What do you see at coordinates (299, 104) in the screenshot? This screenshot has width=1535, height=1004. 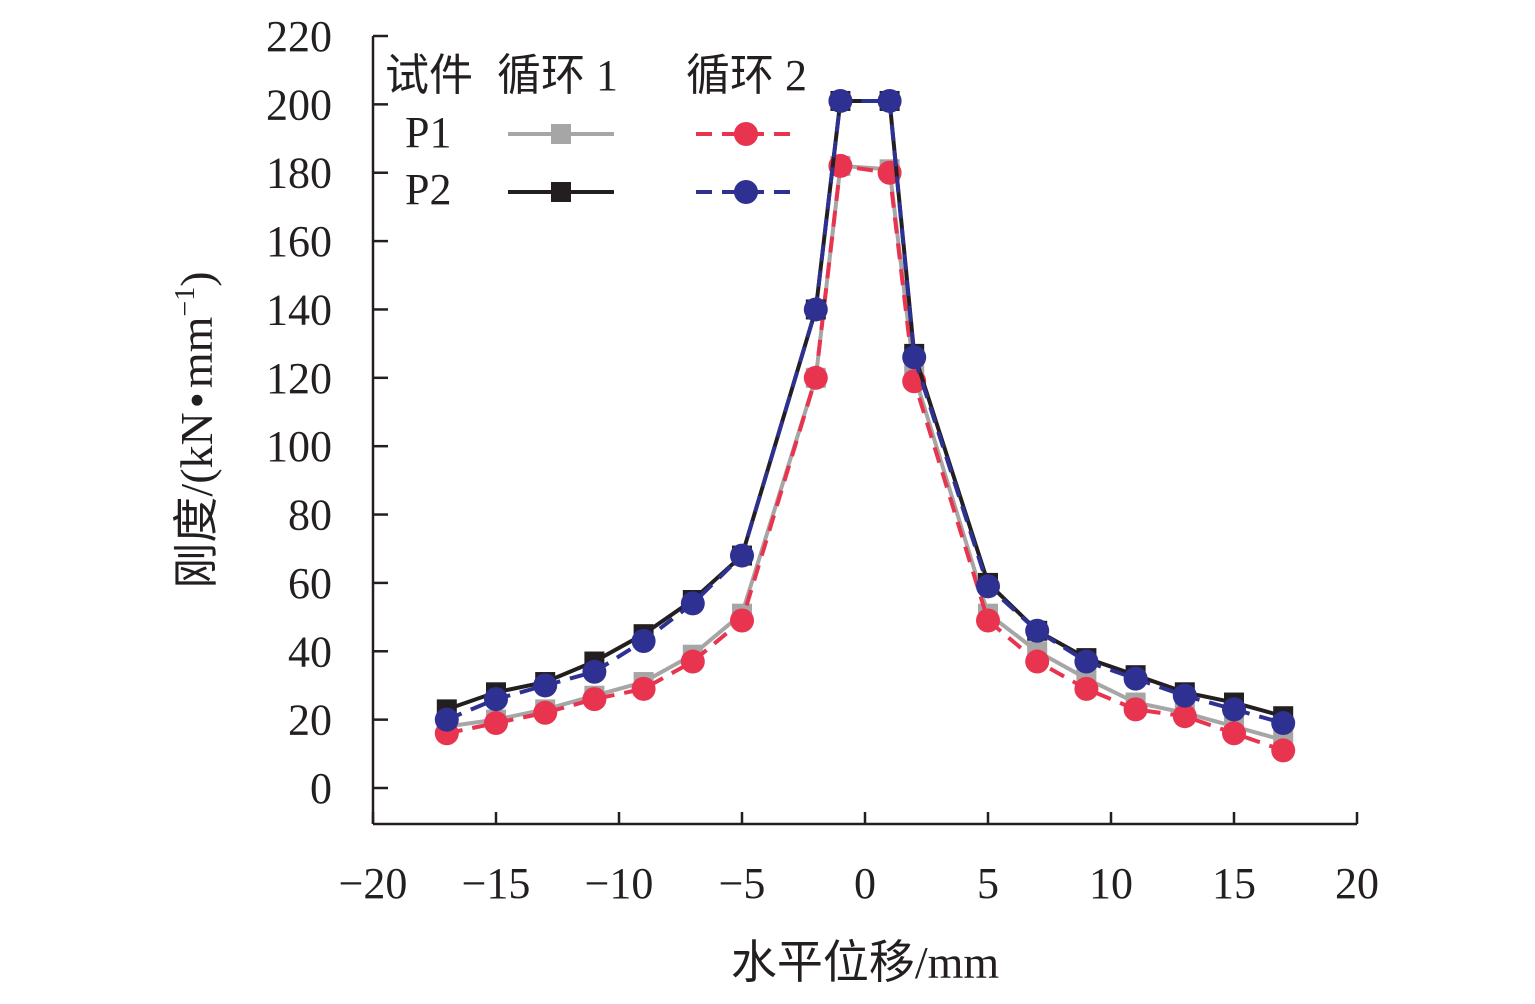 I see `y-tick-label: 200` at bounding box center [299, 104].